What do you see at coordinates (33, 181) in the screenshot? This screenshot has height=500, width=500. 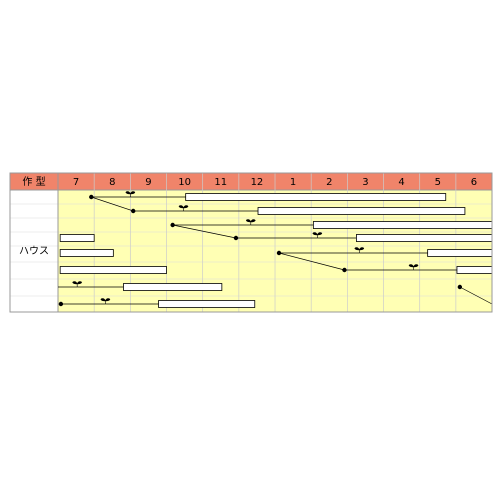 I see `header-title: 作 型` at bounding box center [33, 181].